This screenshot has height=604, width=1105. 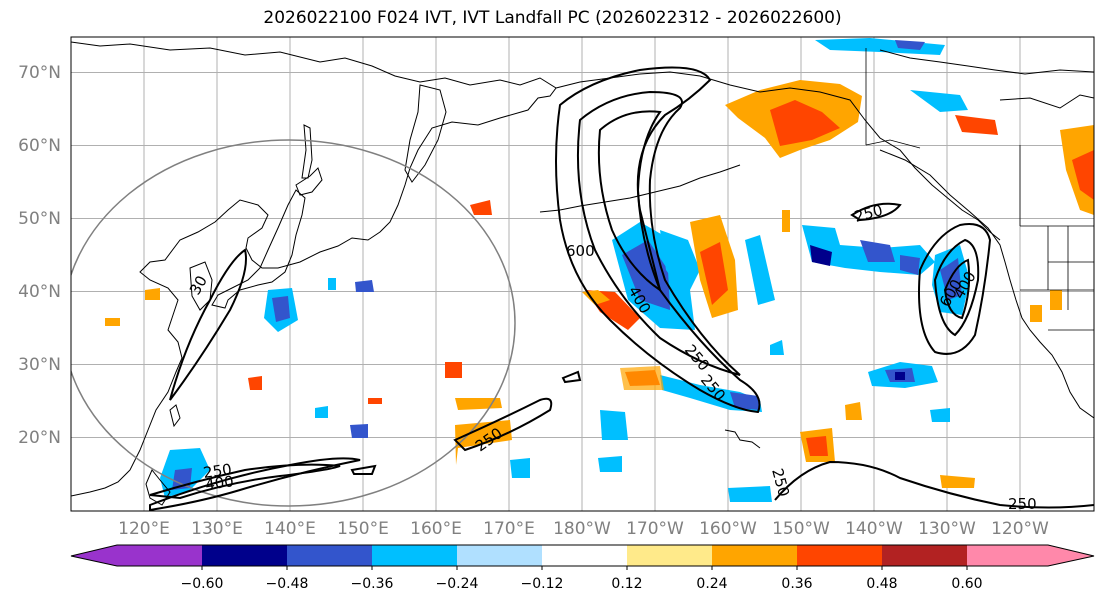 What do you see at coordinates (509, 529) in the screenshot?
I see `lon-label: 170°E` at bounding box center [509, 529].